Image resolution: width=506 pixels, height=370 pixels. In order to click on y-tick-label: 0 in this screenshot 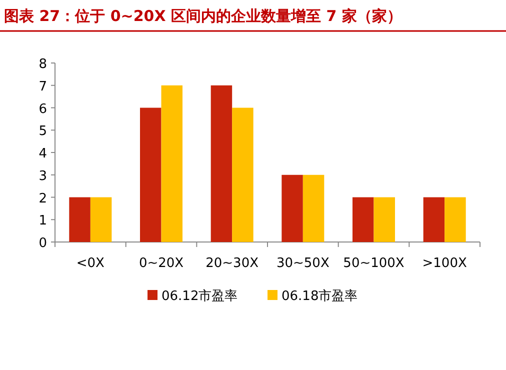, I will do `click(42, 243)`.